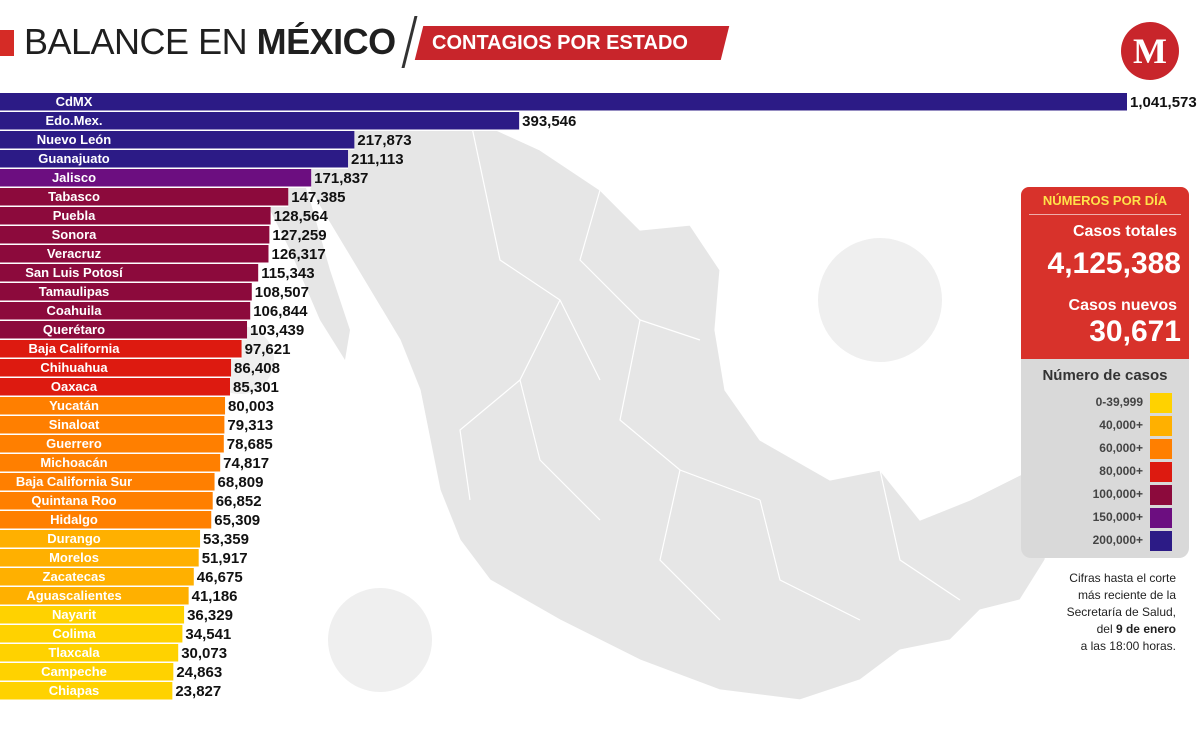 The width and height of the screenshot is (1200, 747). Describe the element at coordinates (210, 615) in the screenshot. I see `bar-value-label: 36,329` at that location.